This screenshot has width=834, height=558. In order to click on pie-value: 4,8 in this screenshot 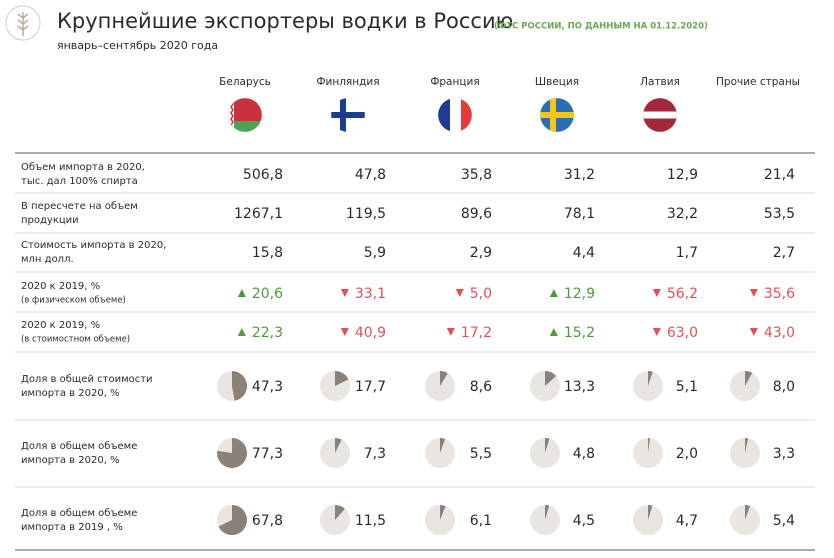, I will do `click(584, 454)`.